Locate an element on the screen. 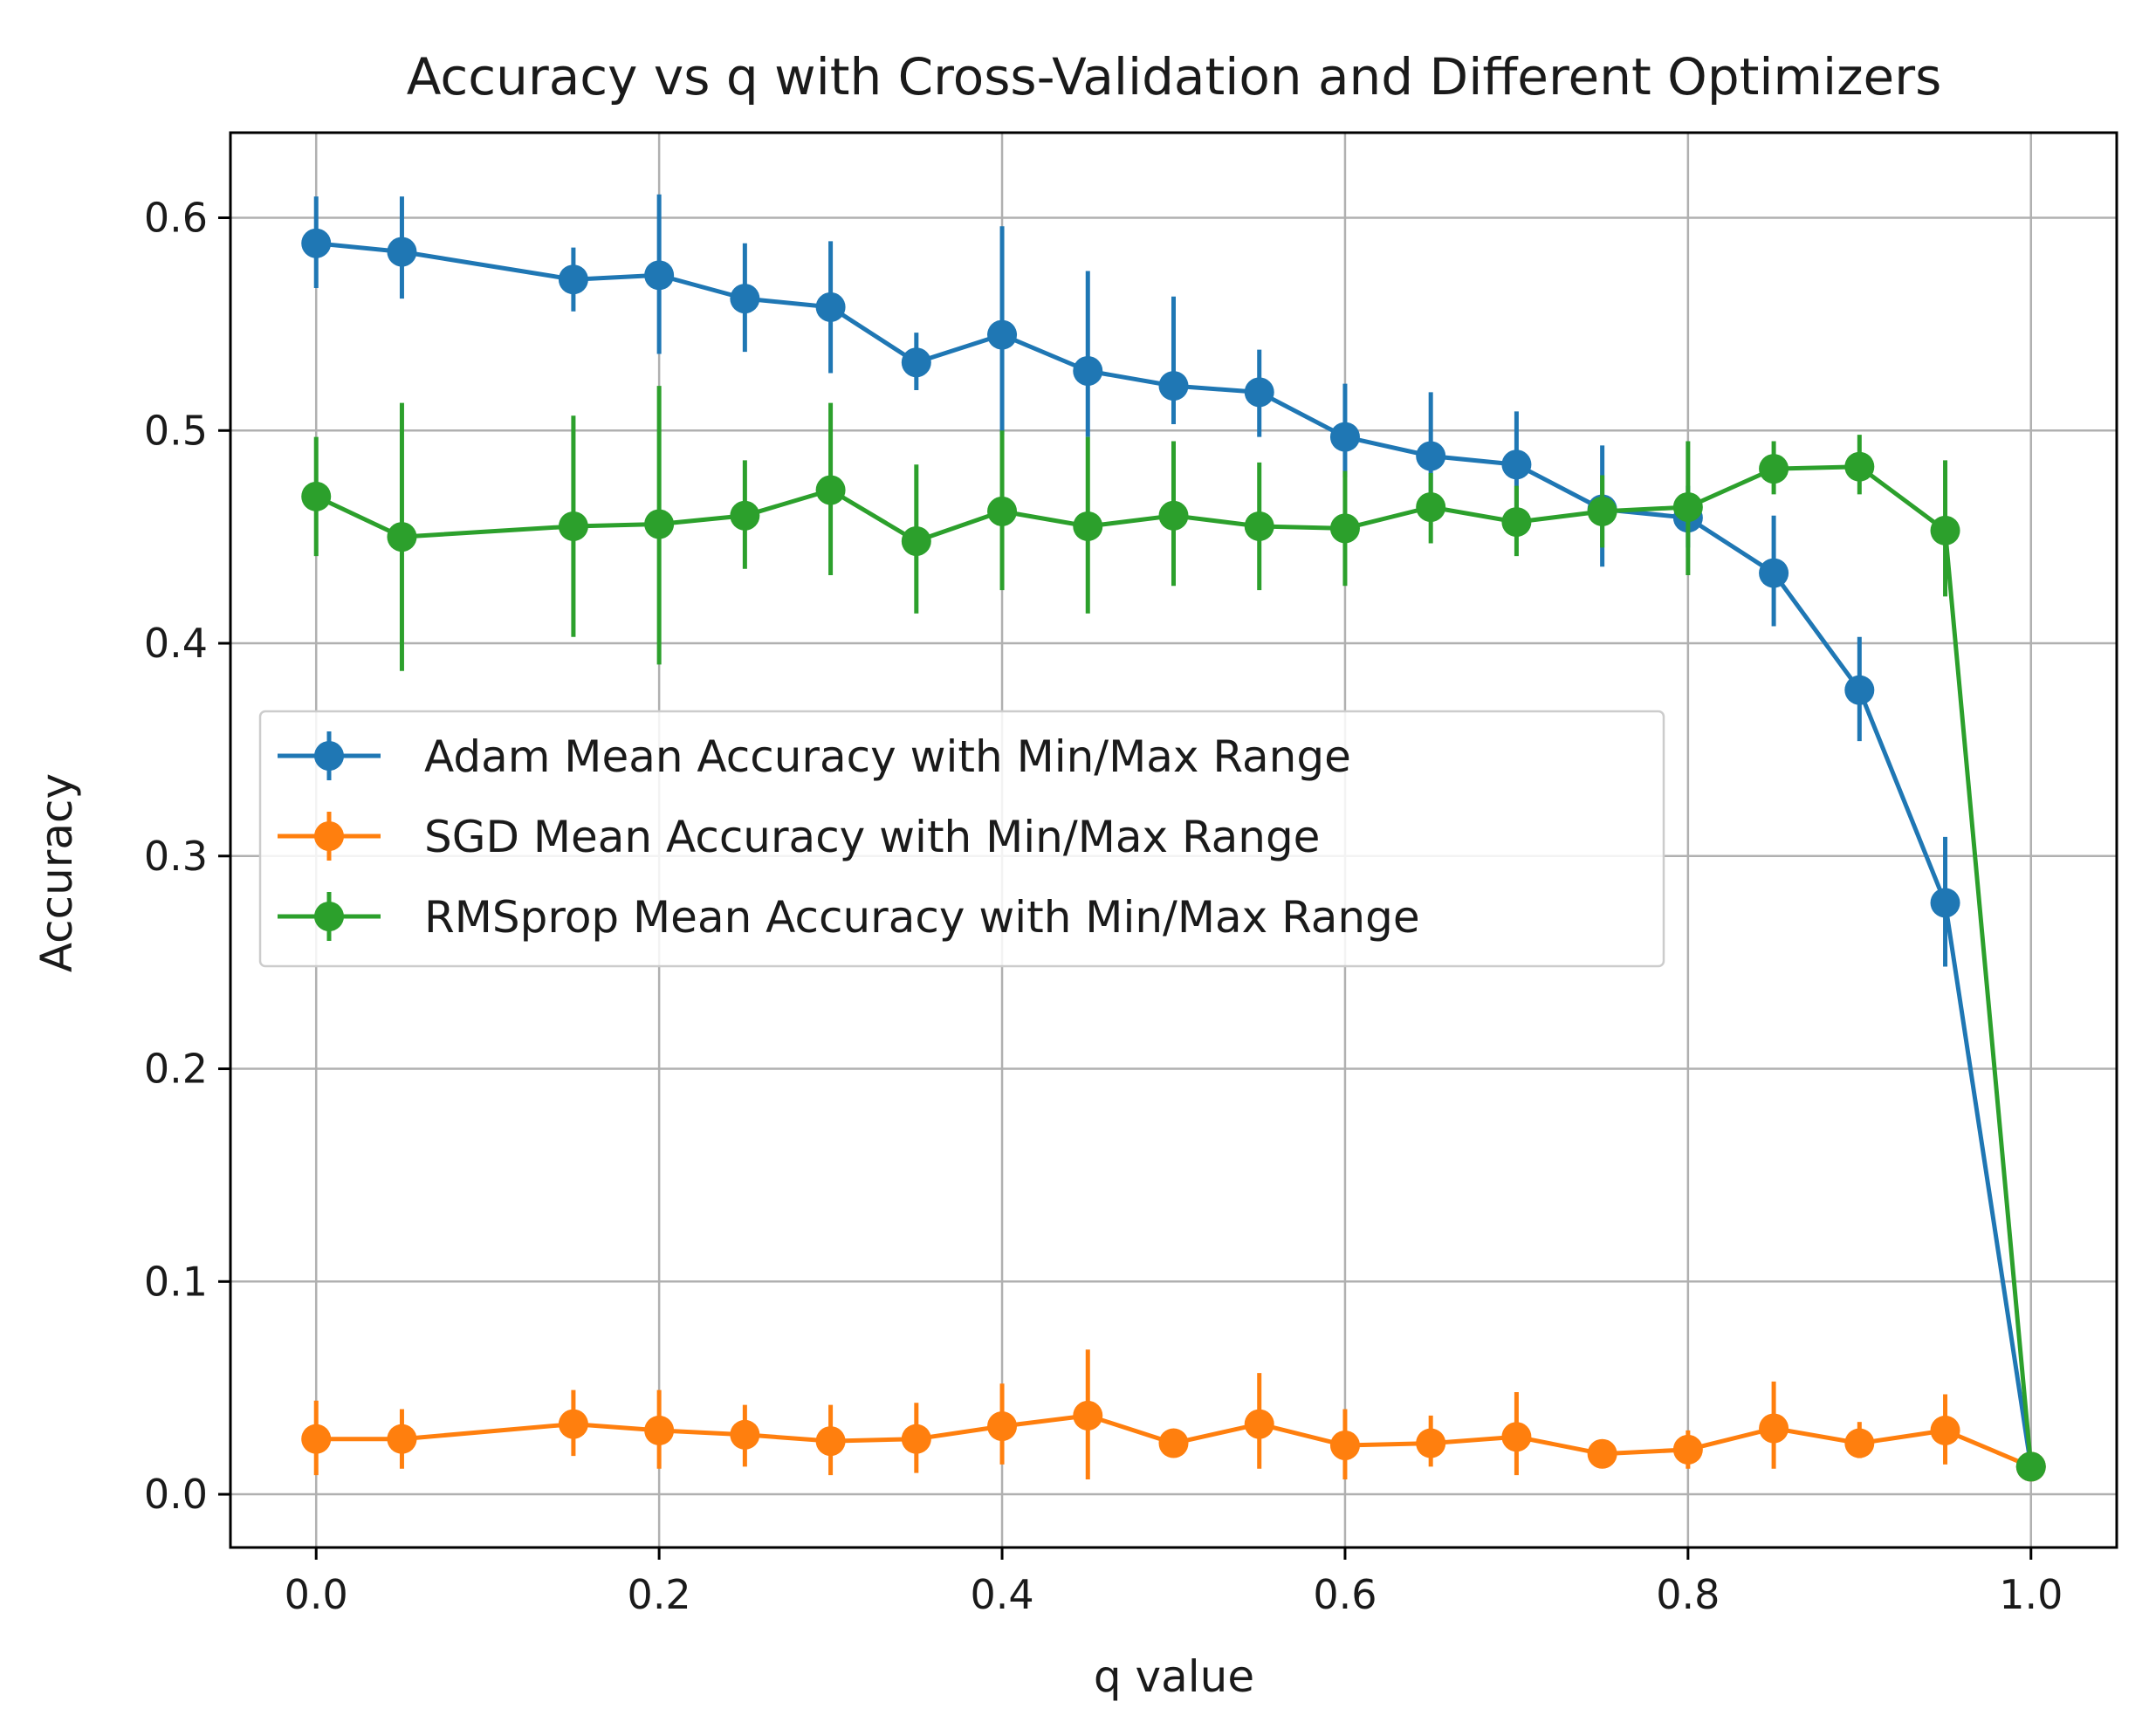 The height and width of the screenshot is (1736, 2149). legend-item: SGD Mean Accuracy with Min/Max Range is located at coordinates (799, 837).